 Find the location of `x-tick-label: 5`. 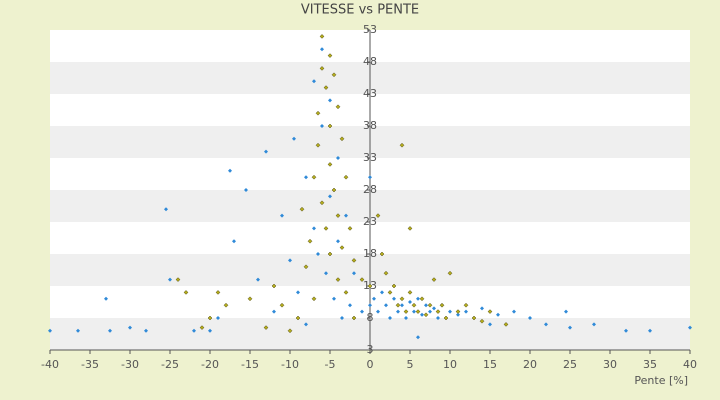

x-tick-label: 5 is located at coordinates (410, 364).